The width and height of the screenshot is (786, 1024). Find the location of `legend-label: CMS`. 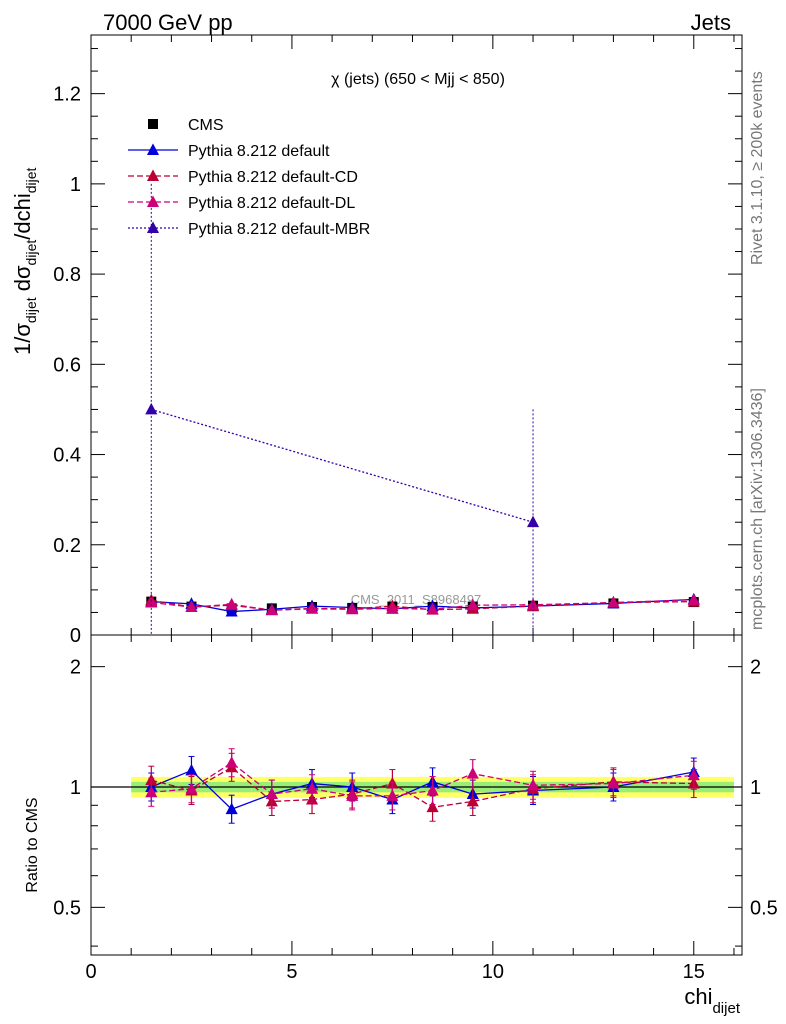

legend-label: CMS is located at coordinates (206, 125).